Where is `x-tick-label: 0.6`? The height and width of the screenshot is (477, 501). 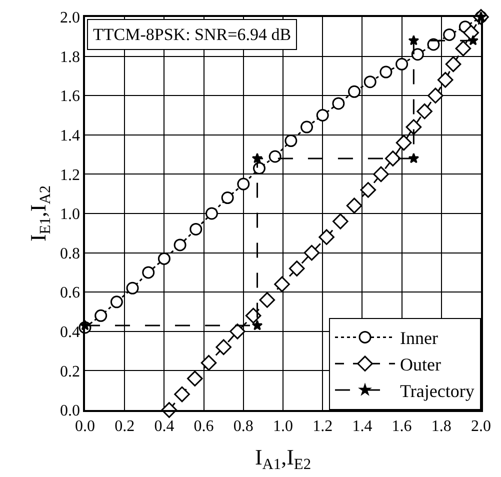
x-tick-label: 0.6 is located at coordinates (204, 426).